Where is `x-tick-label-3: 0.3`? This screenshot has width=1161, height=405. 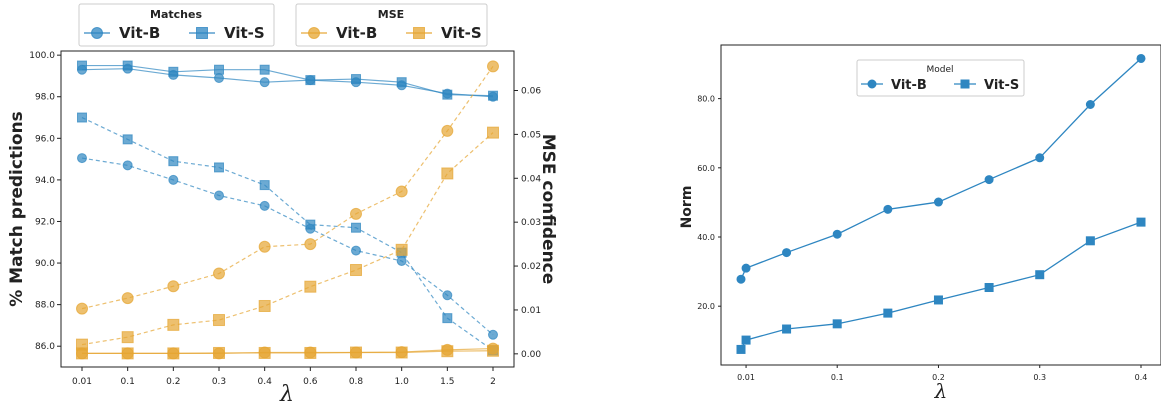 x-tick-label-3: 0.3 is located at coordinates (219, 382).